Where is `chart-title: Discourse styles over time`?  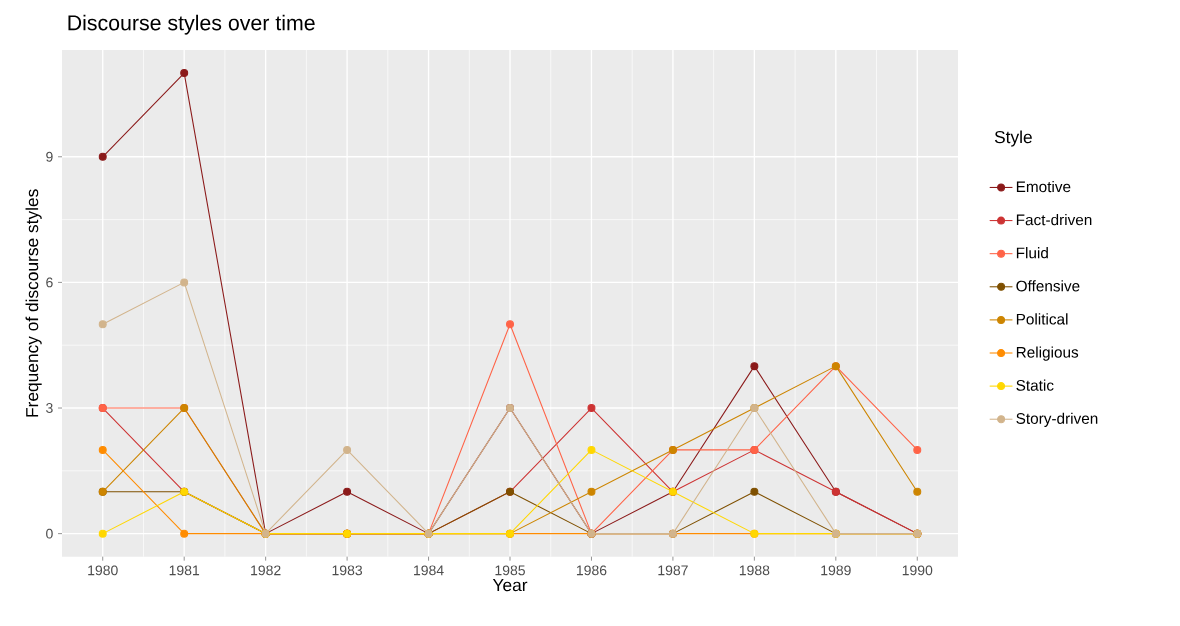
chart-title: Discourse styles over time is located at coordinates (191, 24).